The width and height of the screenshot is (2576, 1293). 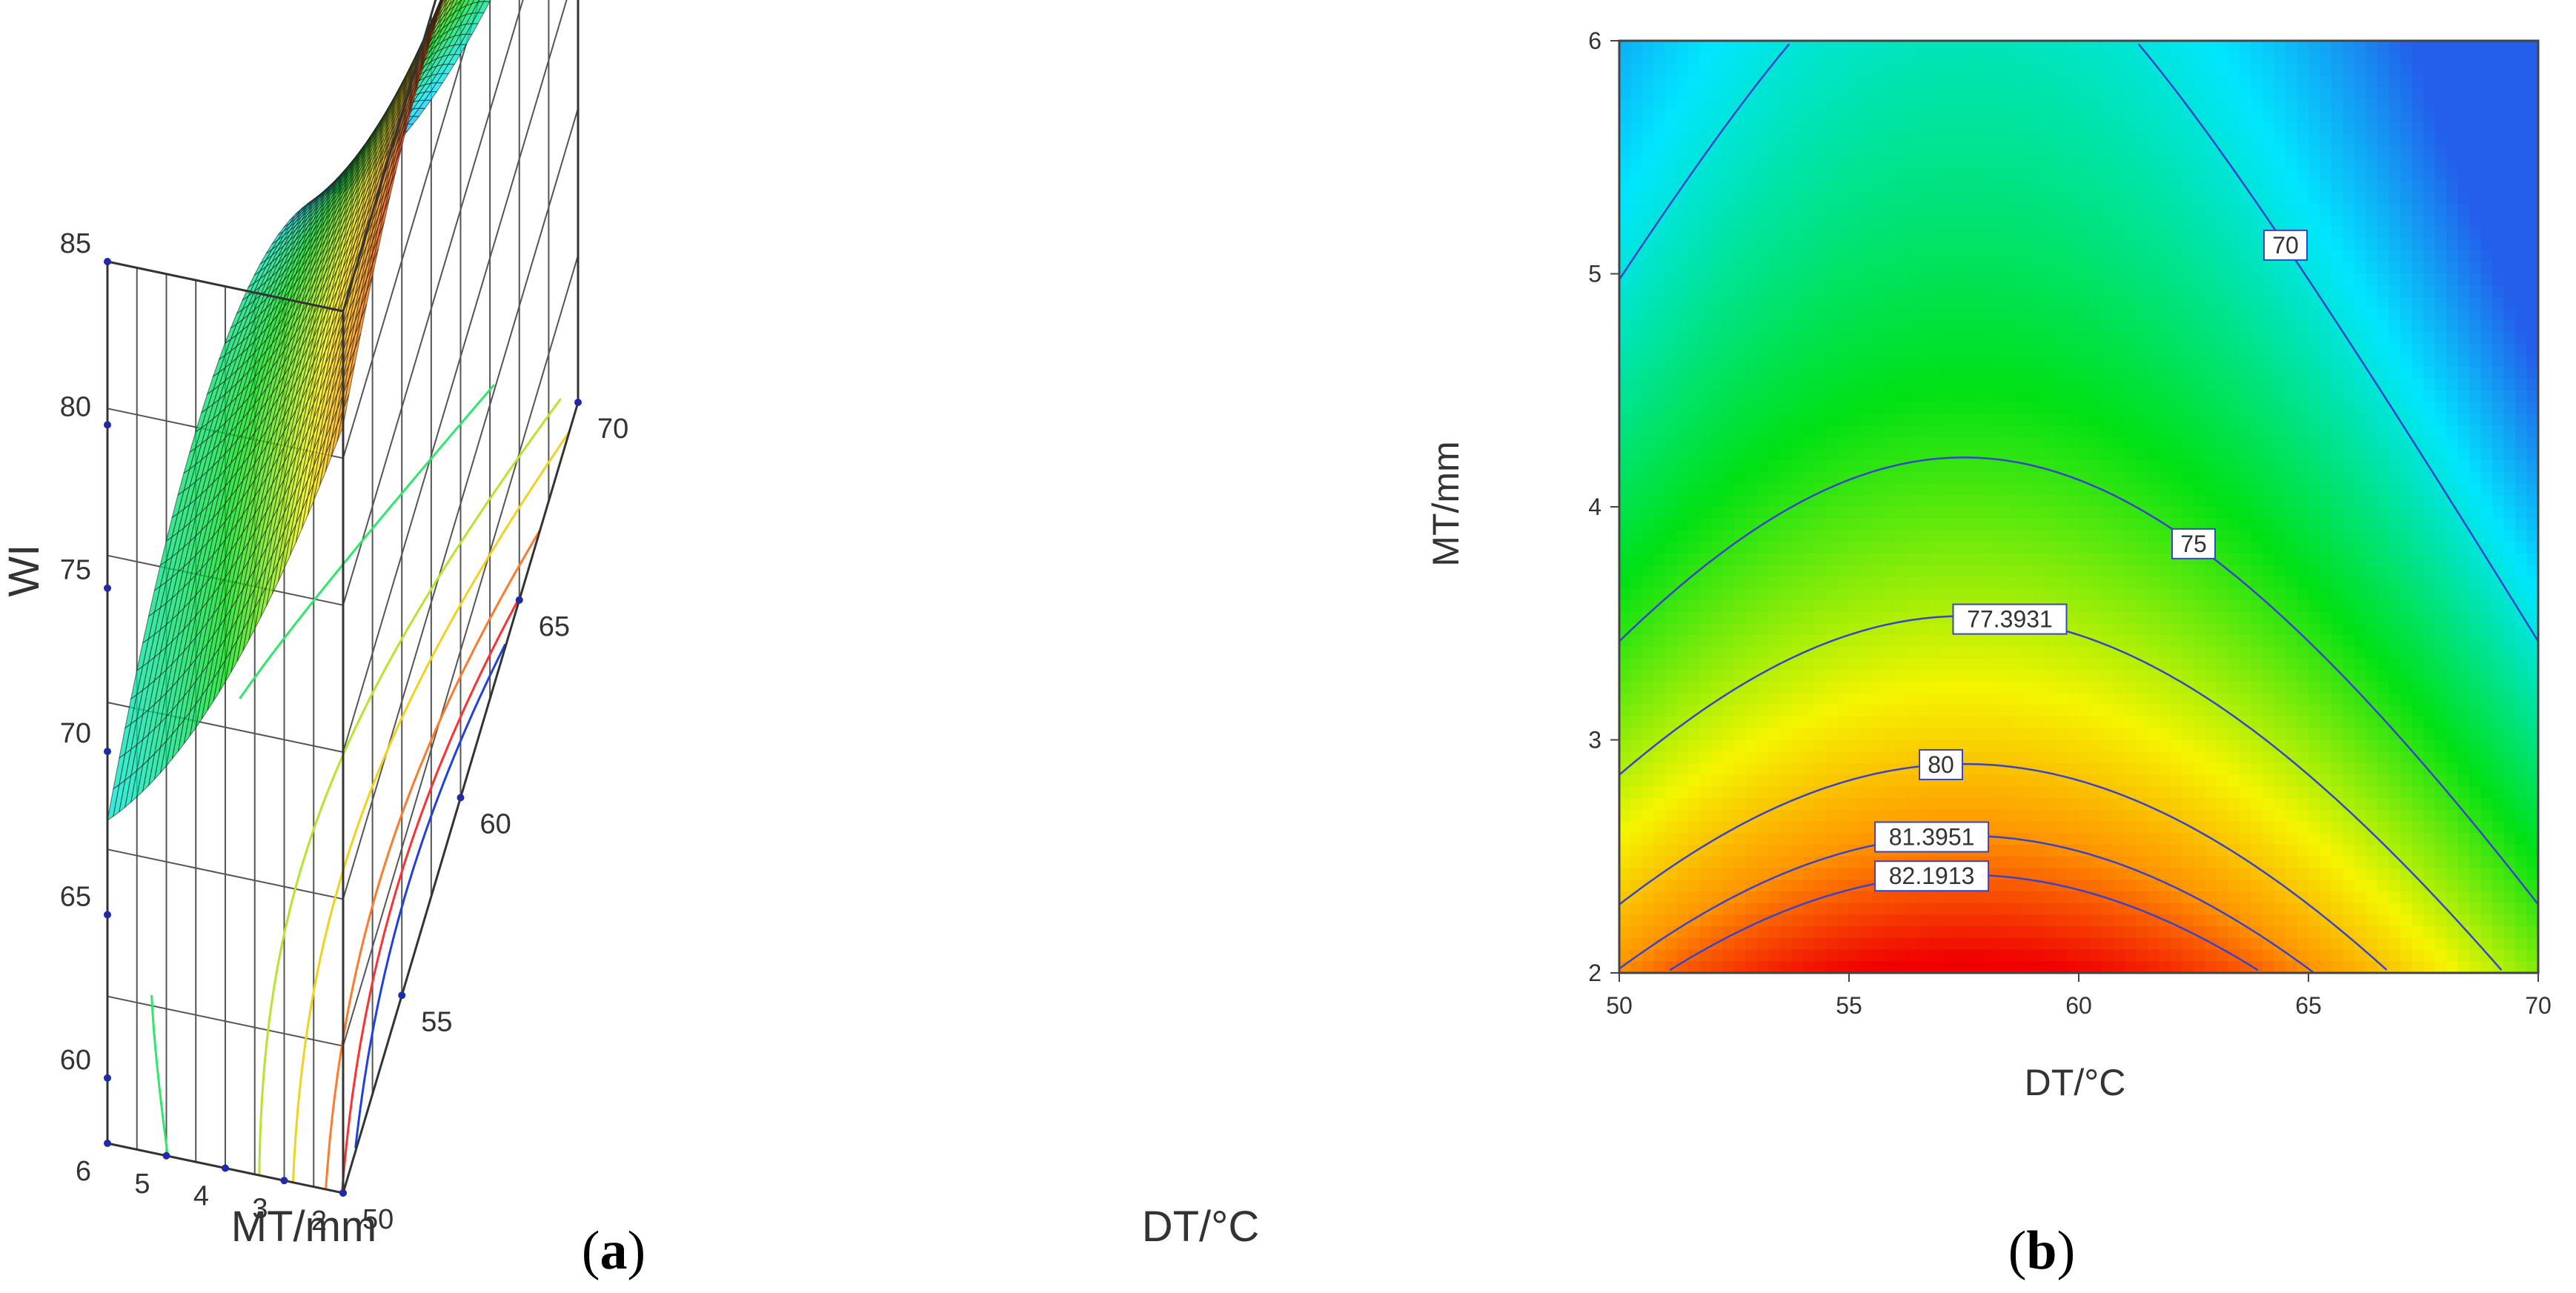 I want to click on y-tick-label: 4, so click(x=201, y=1196).